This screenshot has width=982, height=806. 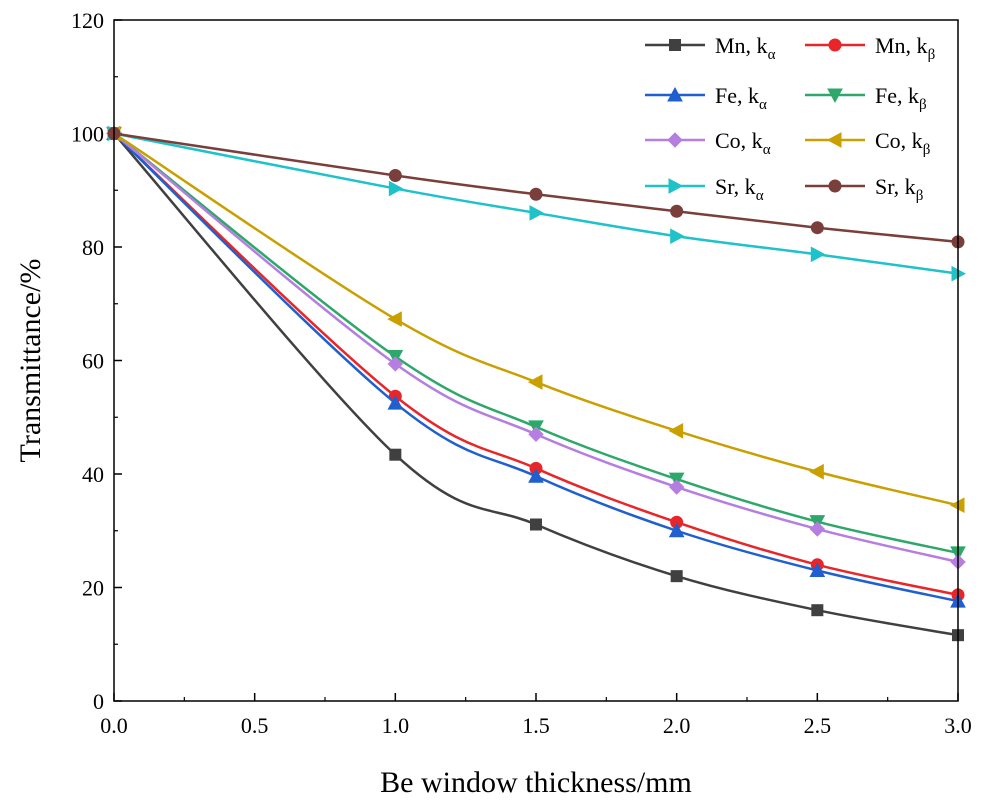 What do you see at coordinates (867, 143) in the screenshot?
I see `legend-item: Co, kβ` at bounding box center [867, 143].